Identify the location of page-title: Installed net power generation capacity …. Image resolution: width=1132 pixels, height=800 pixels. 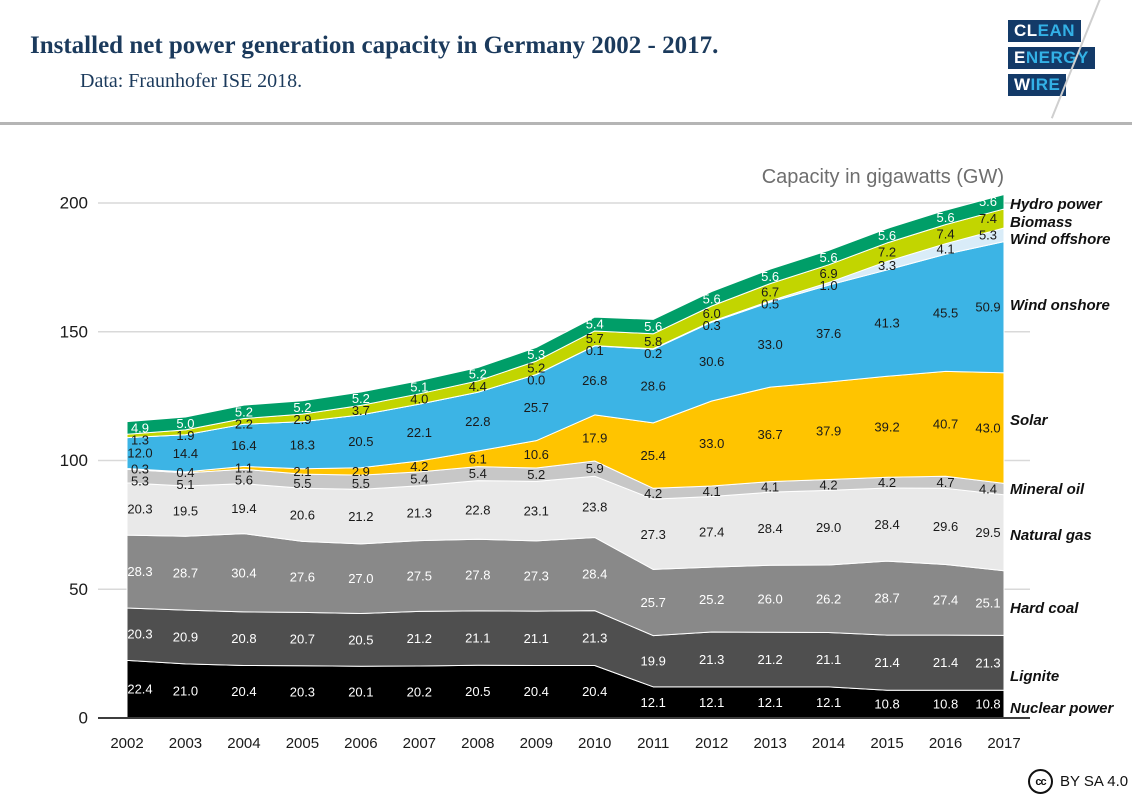
(374, 45).